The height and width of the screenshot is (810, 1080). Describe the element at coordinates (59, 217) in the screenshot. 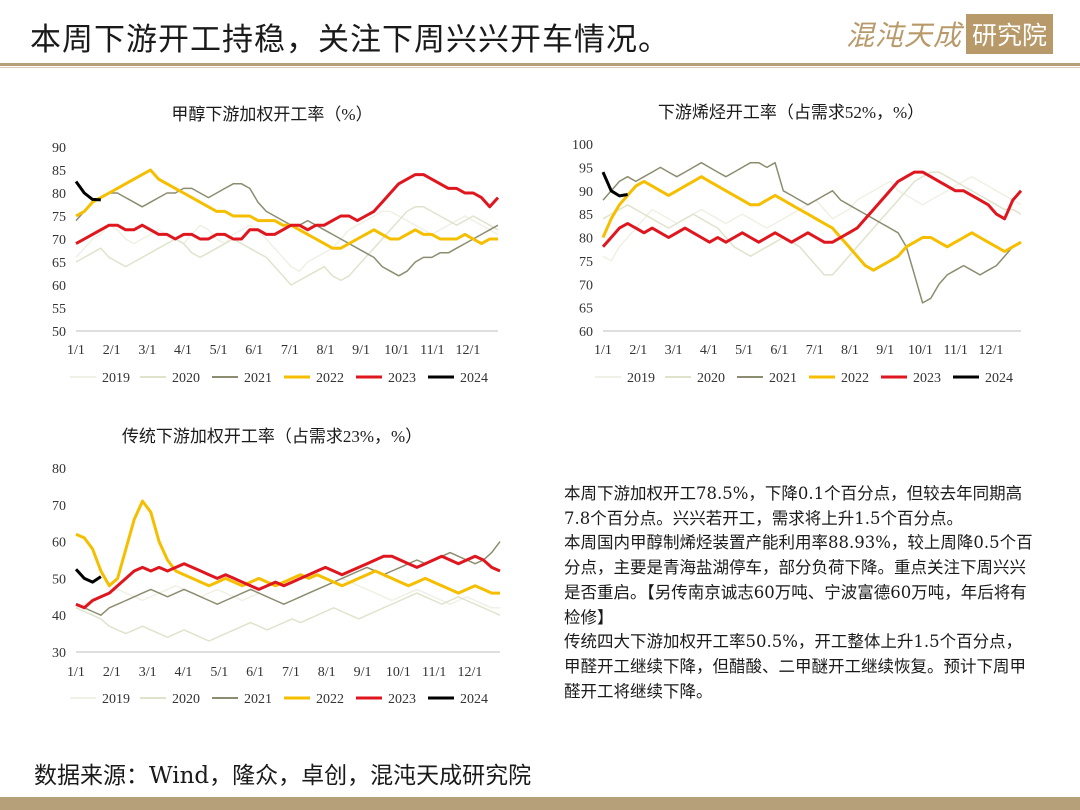

I see `y-tick-label: 75` at that location.